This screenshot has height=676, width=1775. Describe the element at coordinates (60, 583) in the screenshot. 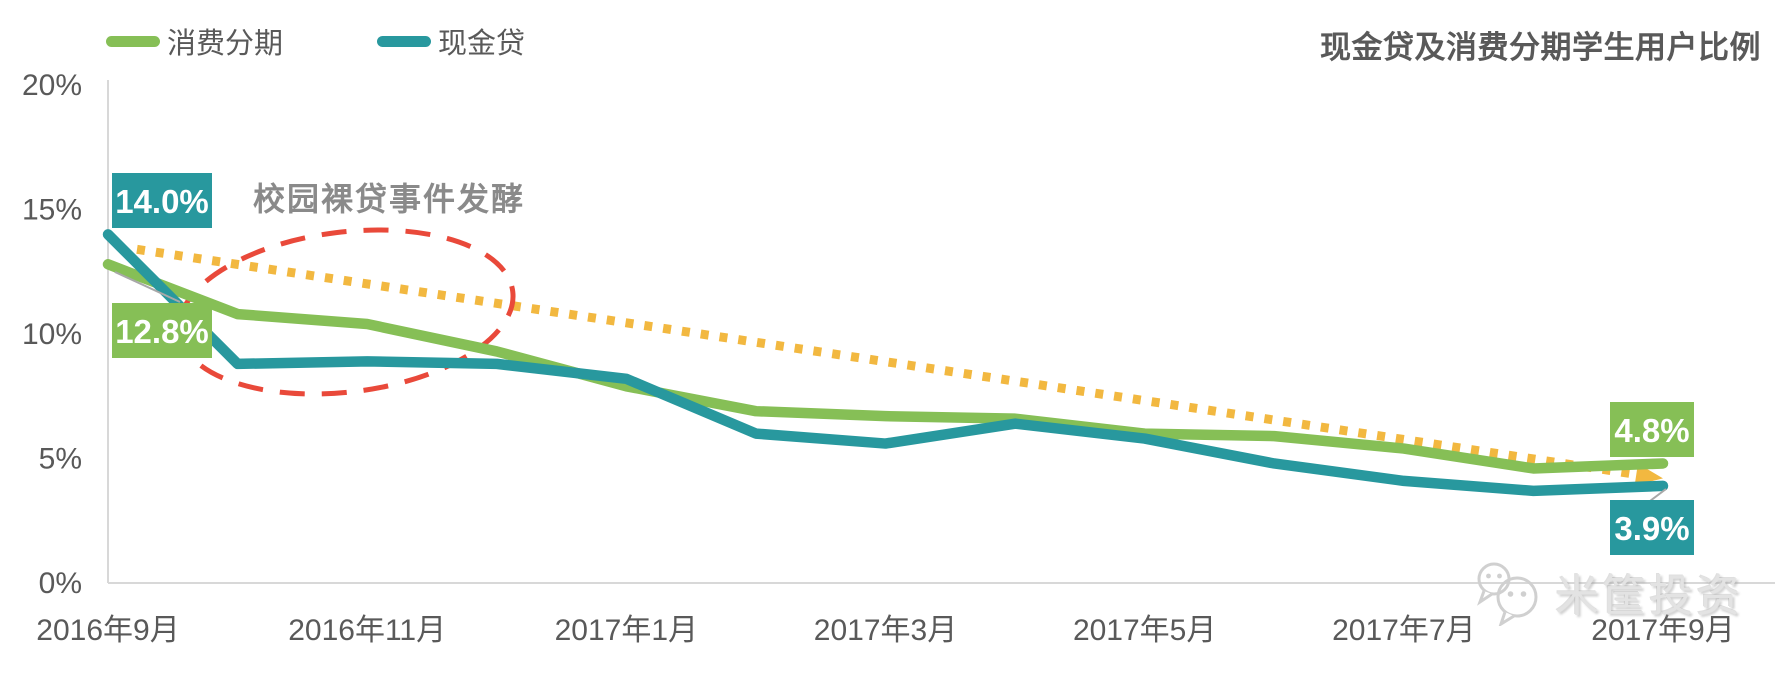

I see `y-tick-label: 0%` at that location.